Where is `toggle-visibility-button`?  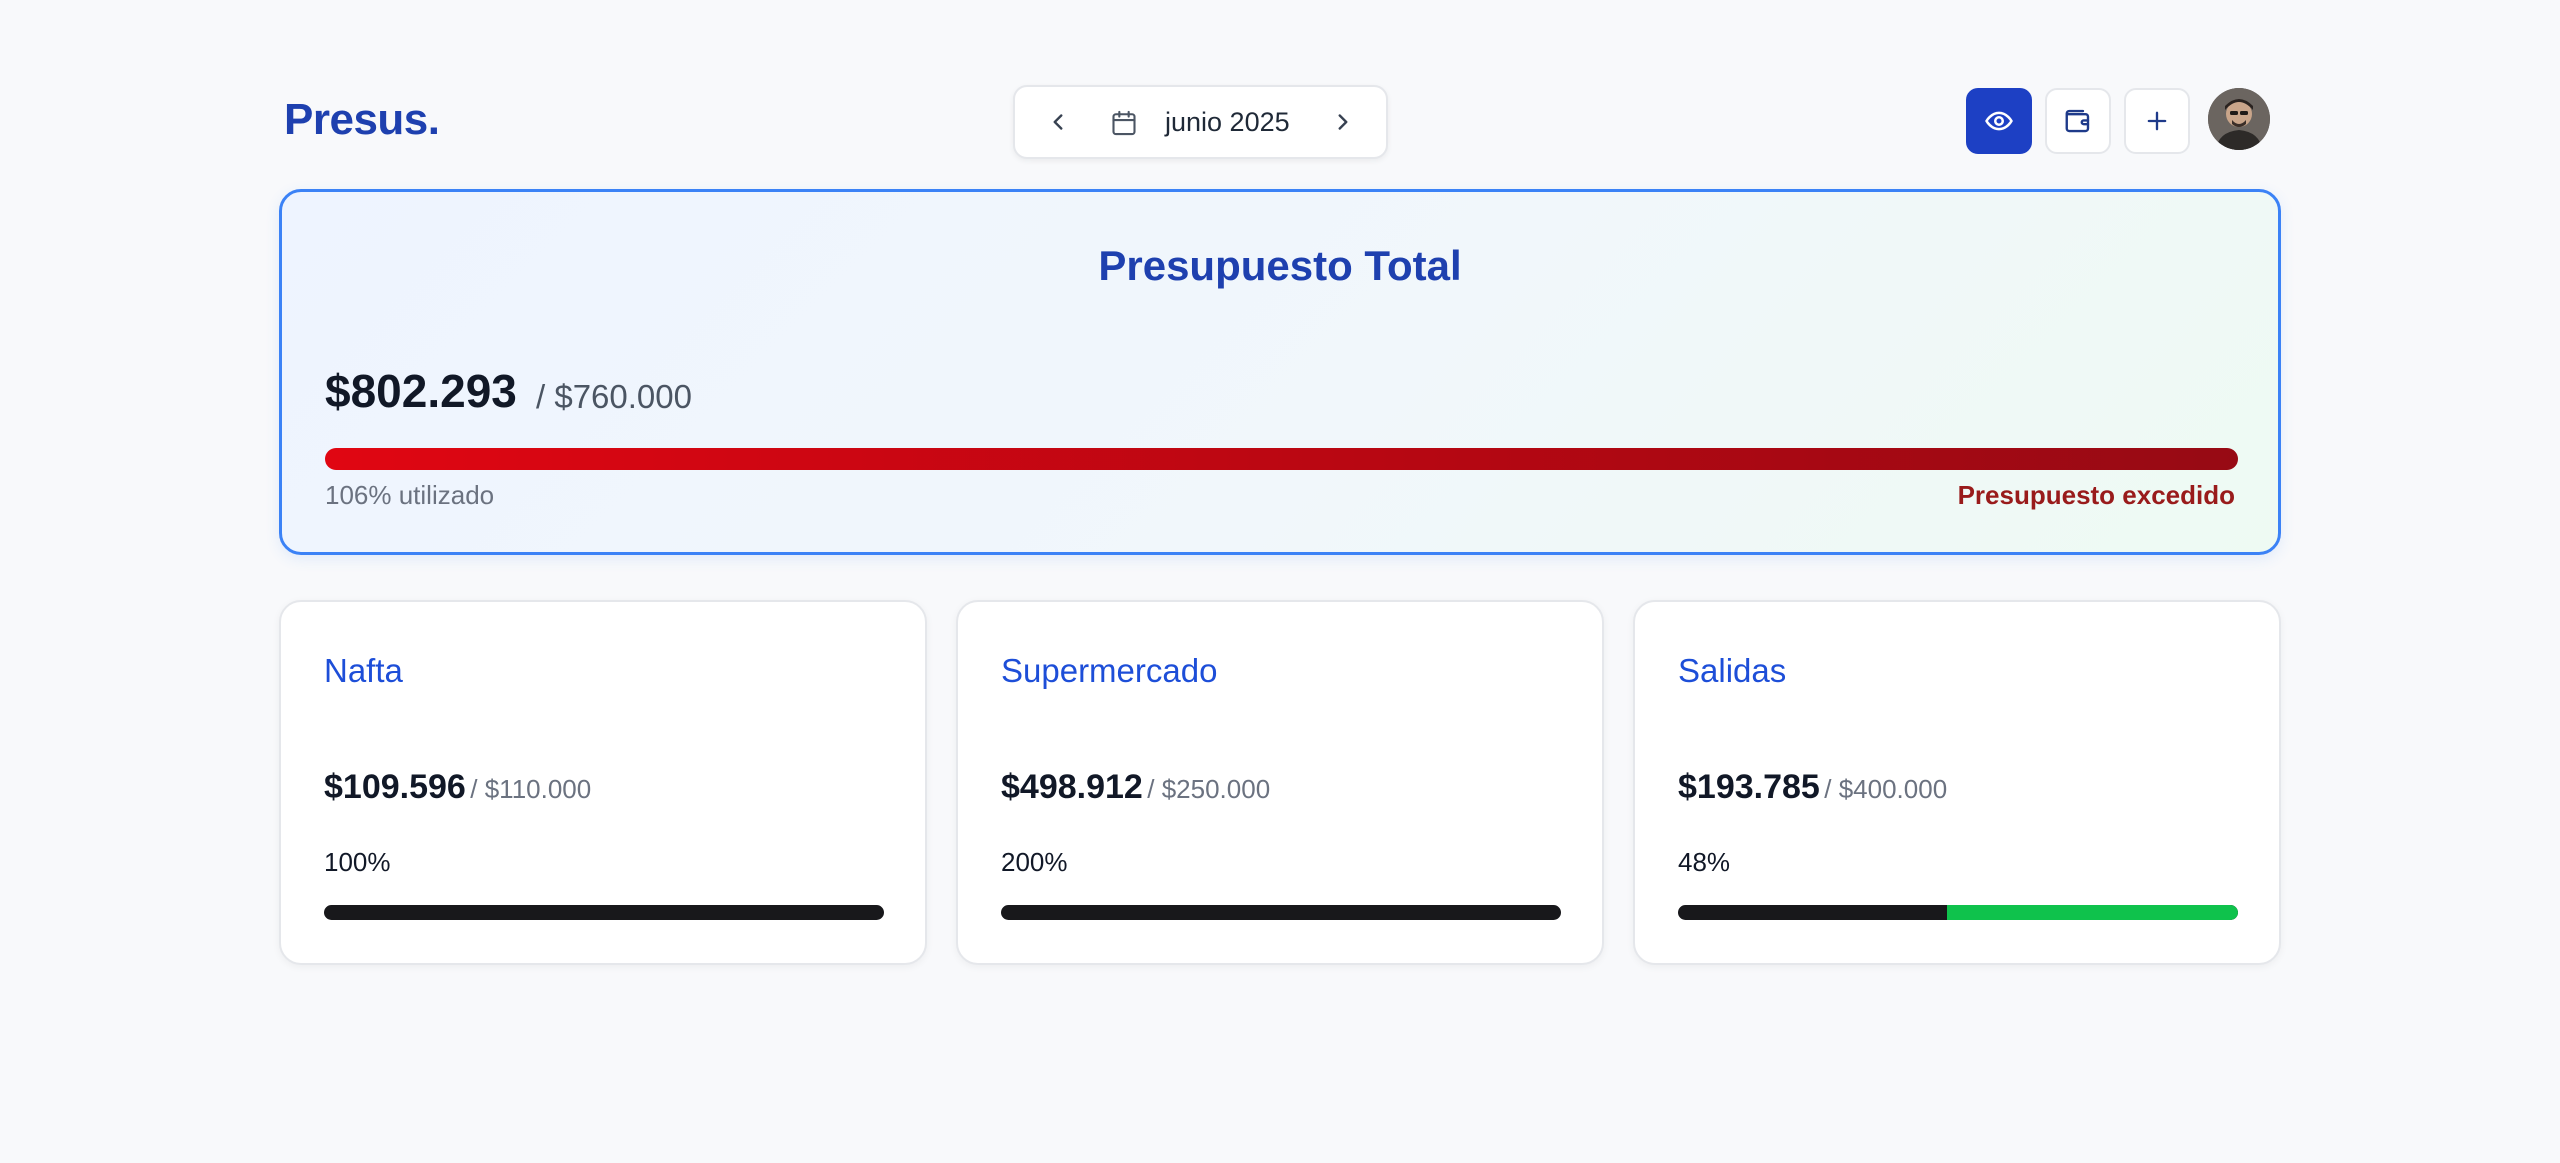 toggle-visibility-button is located at coordinates (1999, 121).